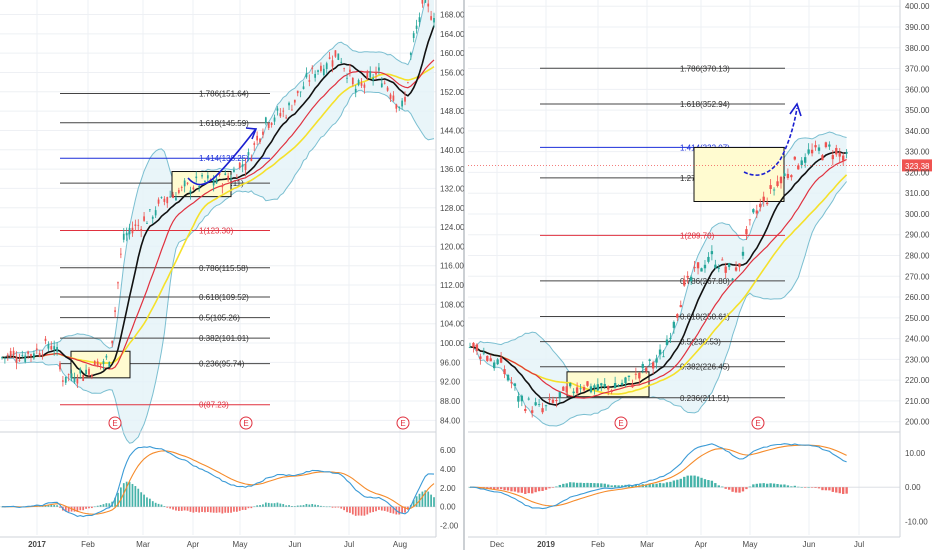  What do you see at coordinates (452, 246) in the screenshot?
I see `price-axis-tick: 120.00` at bounding box center [452, 246].